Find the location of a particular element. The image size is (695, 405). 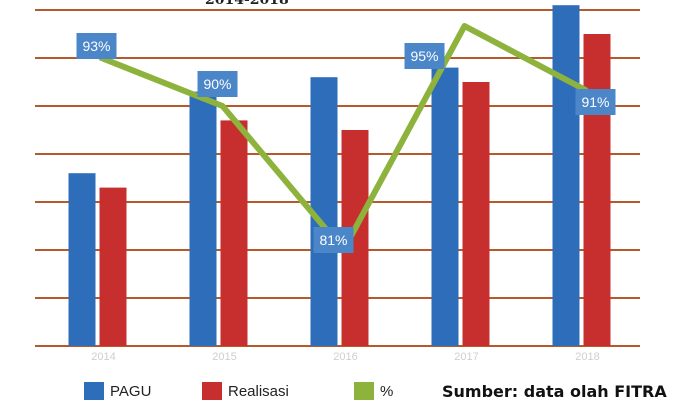

legend-item-realisasi: Realisasi is located at coordinates (245, 391).